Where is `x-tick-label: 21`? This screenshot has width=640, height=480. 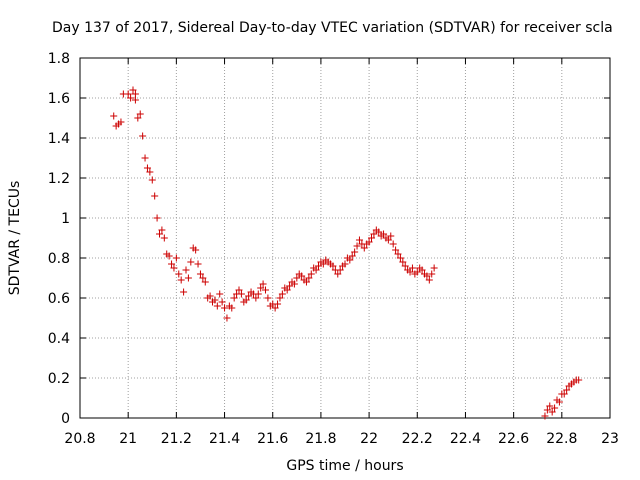
x-tick-label: 21 is located at coordinates (128, 439).